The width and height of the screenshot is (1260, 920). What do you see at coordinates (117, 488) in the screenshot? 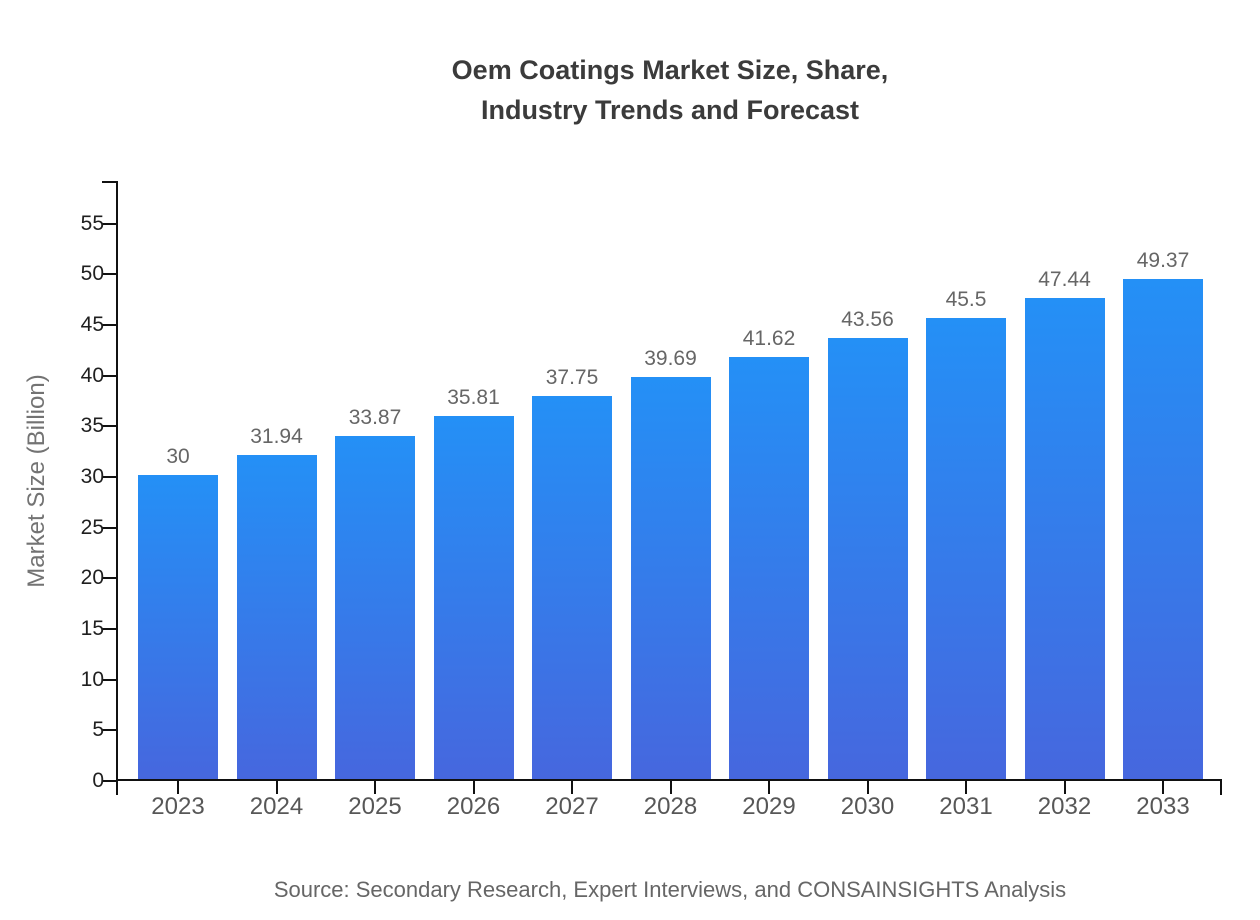
I see `y-axis-line` at bounding box center [117, 488].